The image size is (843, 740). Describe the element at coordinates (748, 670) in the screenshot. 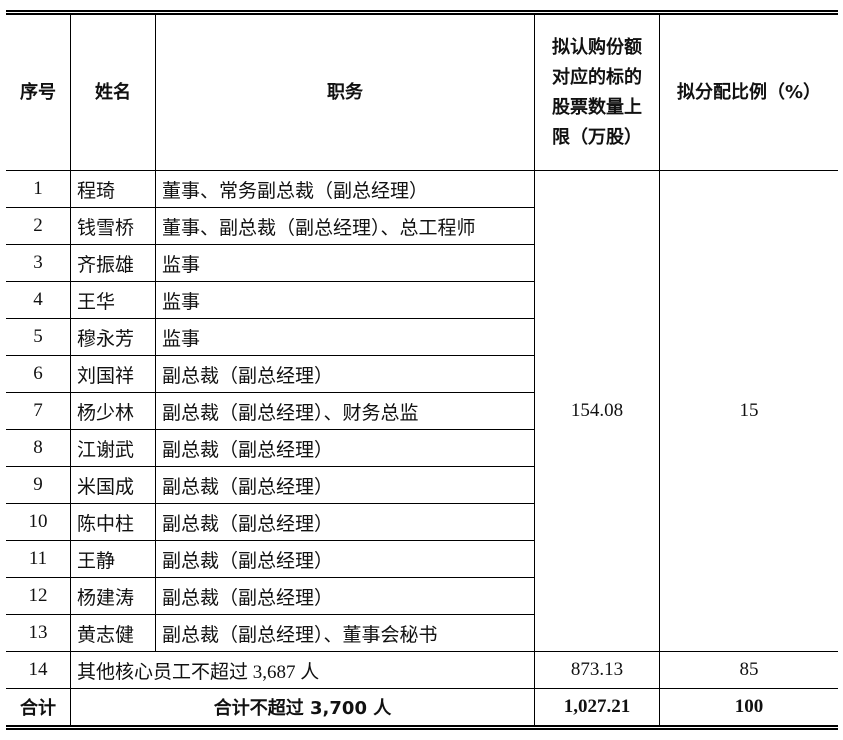

I see `other-ratio: 85` at that location.